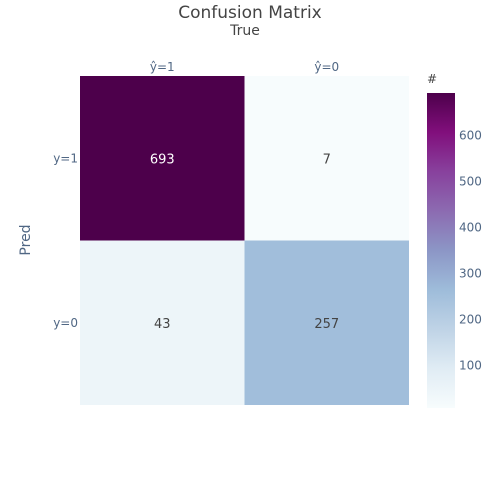 This screenshot has height=504, width=500. I want to click on chart-title: Confusion Matrix, so click(250, 13).